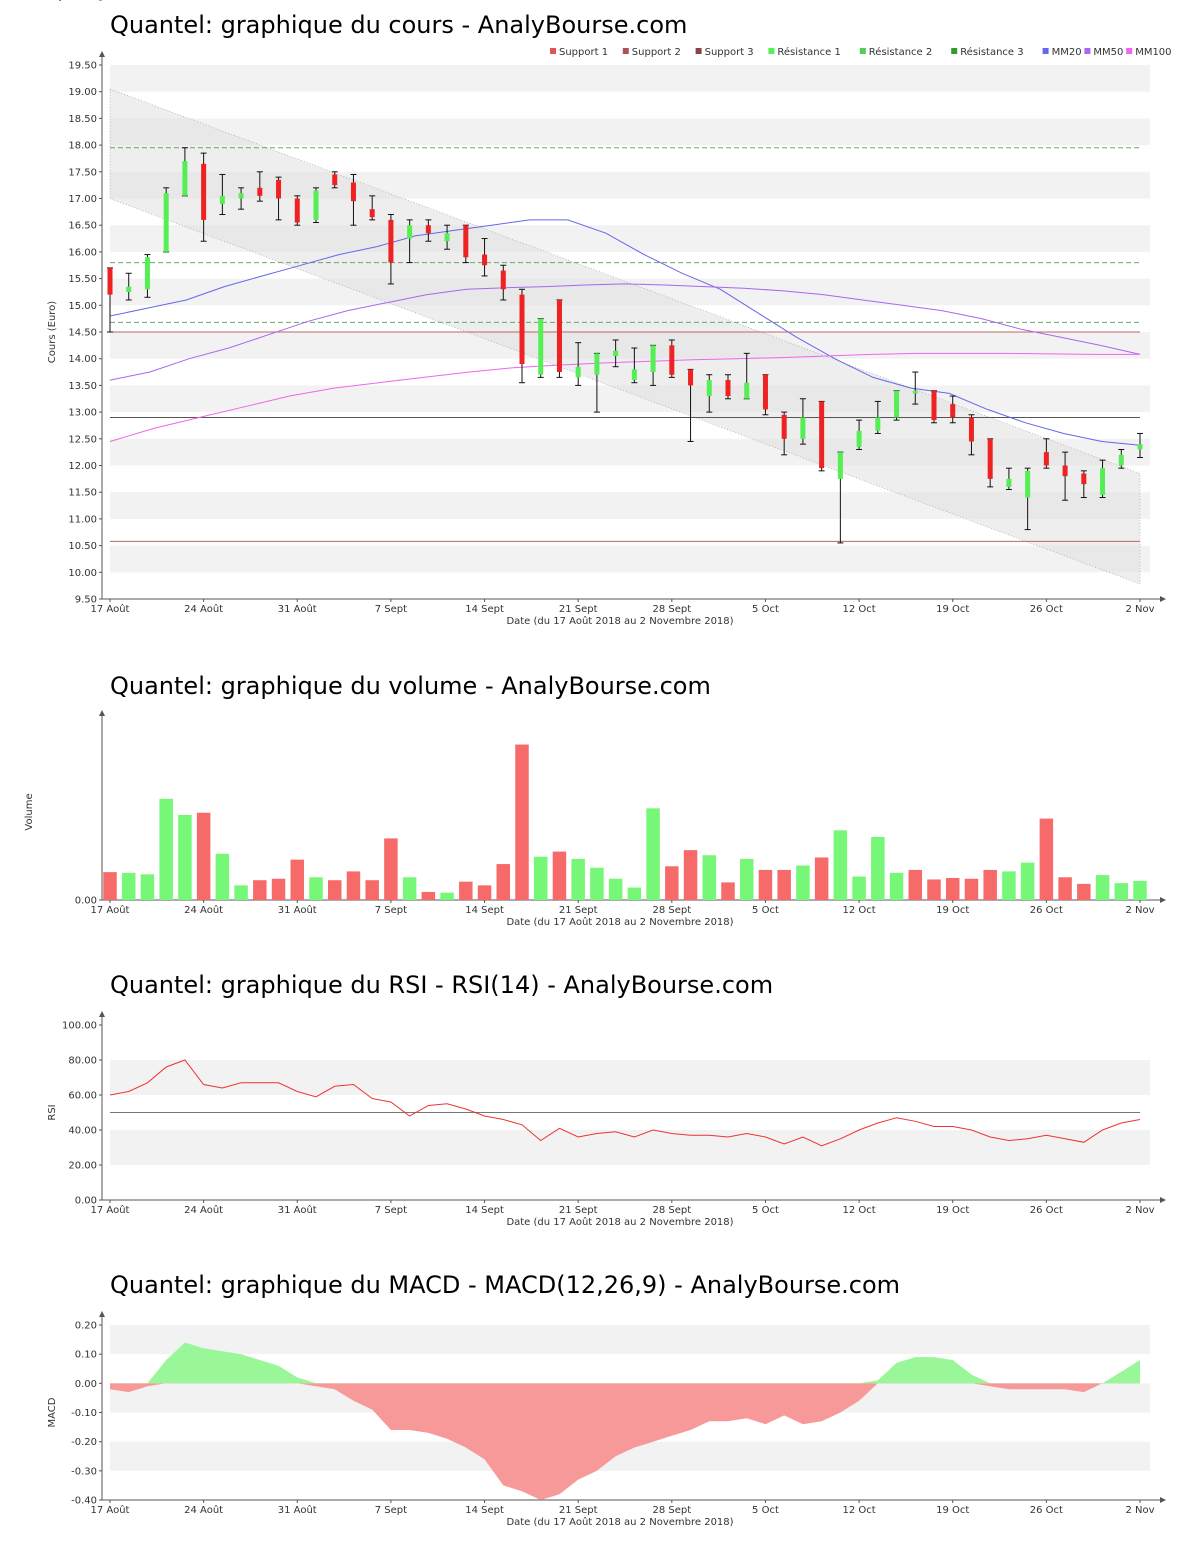  Describe the element at coordinates (82, 546) in the screenshot. I see `y-tick-label: 10.50` at that location.